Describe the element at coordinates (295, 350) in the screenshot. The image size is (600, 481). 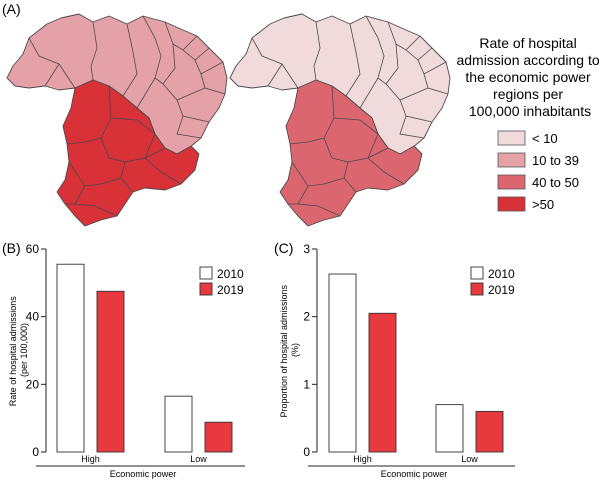
I see `chart-c-y-axis-title-line2: (%)` at that location.